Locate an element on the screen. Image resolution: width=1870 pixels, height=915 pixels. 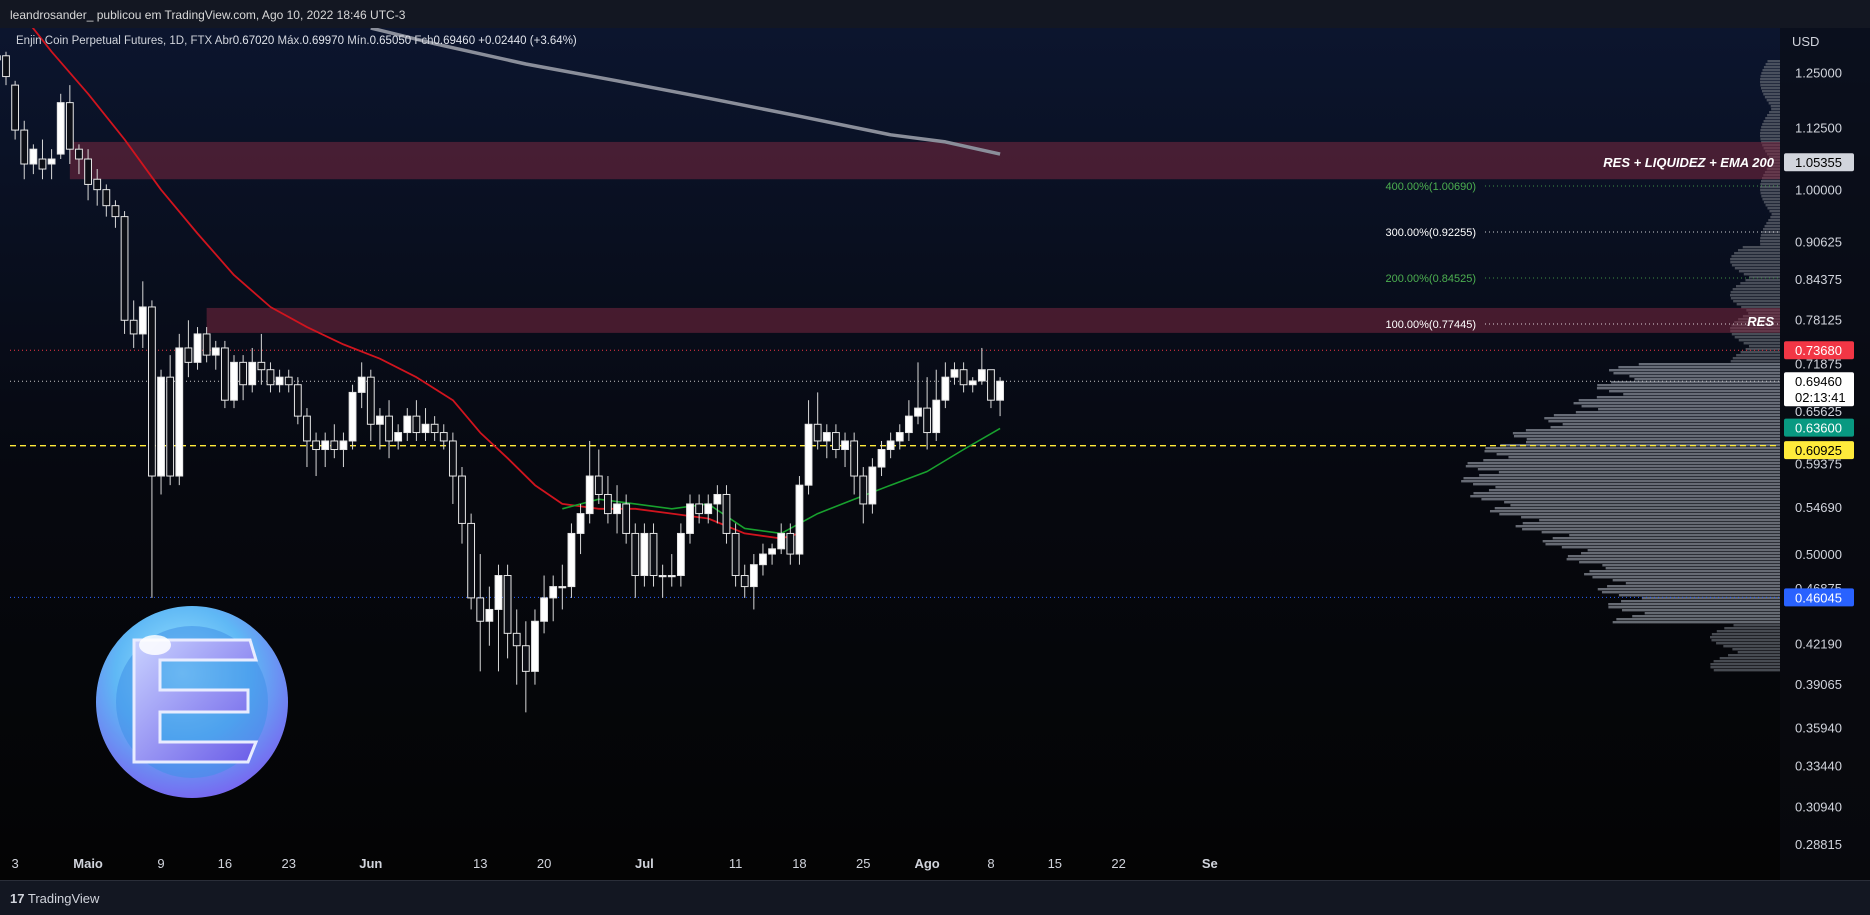
y-tick-label: 1.12500 is located at coordinates (1818, 128).